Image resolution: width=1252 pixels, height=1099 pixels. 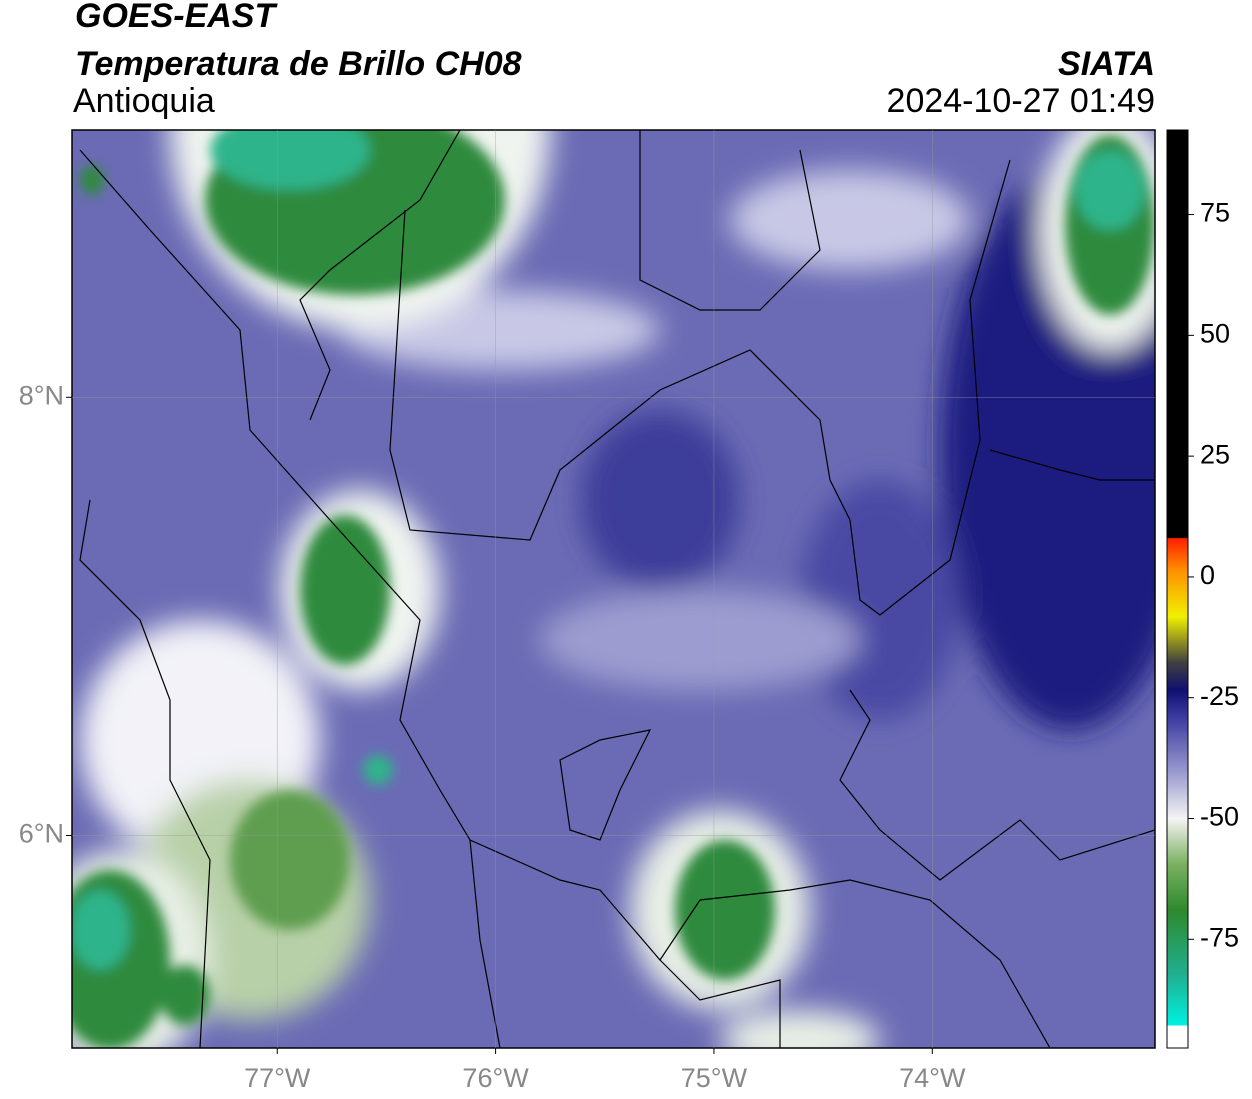 What do you see at coordinates (41, 395) in the screenshot?
I see `y-tick-label: 8°N` at bounding box center [41, 395].